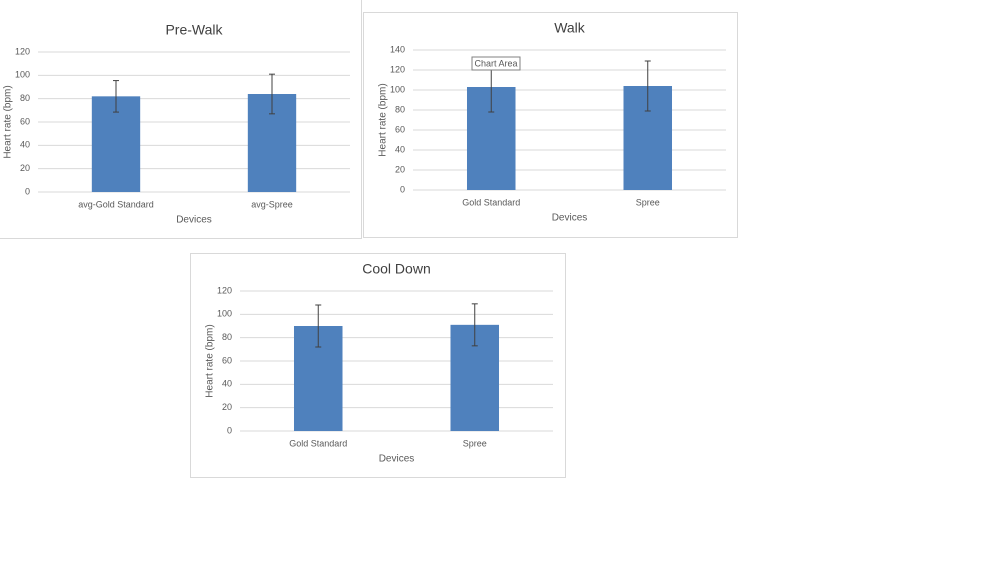 Image resolution: width=1000 pixels, height=563 pixels. Describe the element at coordinates (194, 30) in the screenshot. I see `chart-title: Pre-Walk` at that location.